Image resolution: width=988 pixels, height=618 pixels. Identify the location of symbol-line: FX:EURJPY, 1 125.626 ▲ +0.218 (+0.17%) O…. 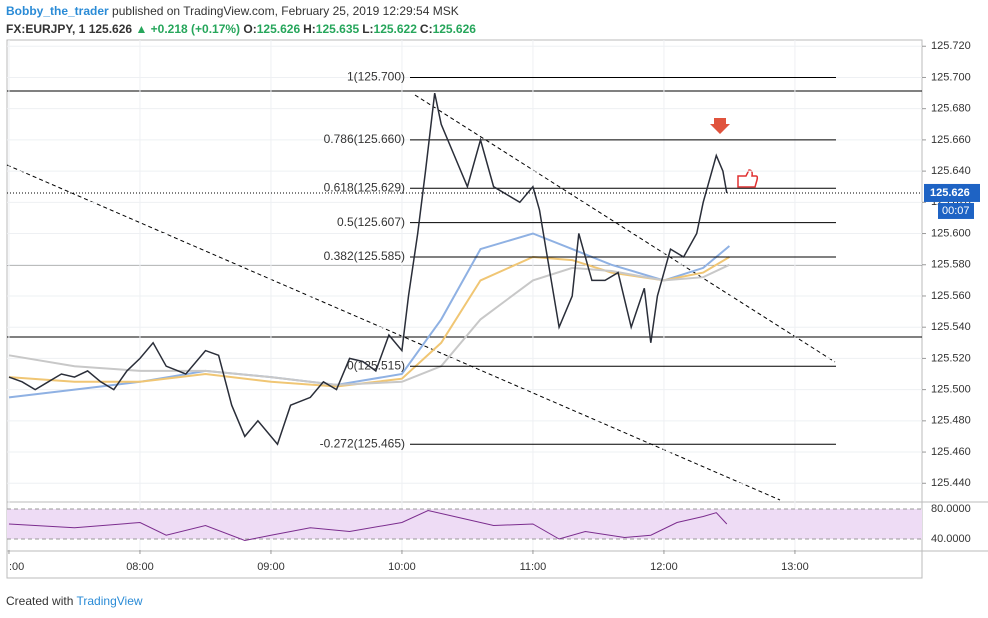
(242, 29).